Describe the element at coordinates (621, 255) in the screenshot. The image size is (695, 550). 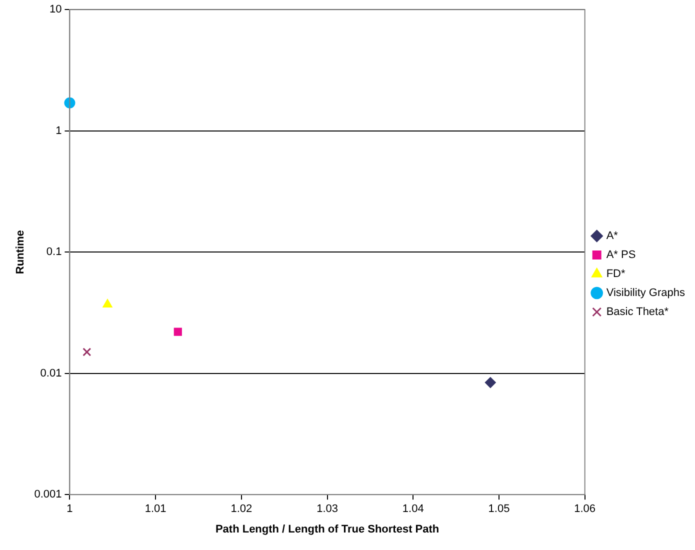
I see `legend-label: A* PS` at that location.